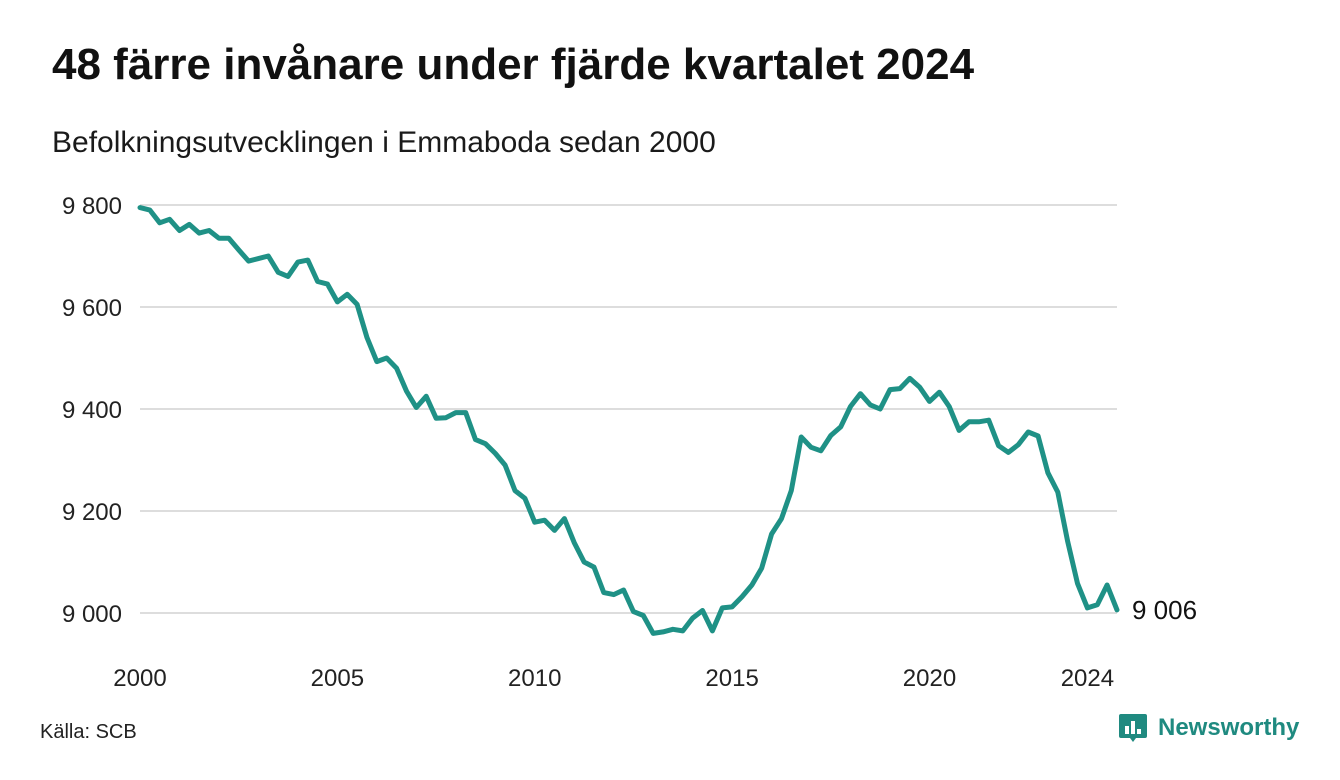 This screenshot has height=780, width=1340. I want to click on x-tick-label: 2000, so click(139, 678).